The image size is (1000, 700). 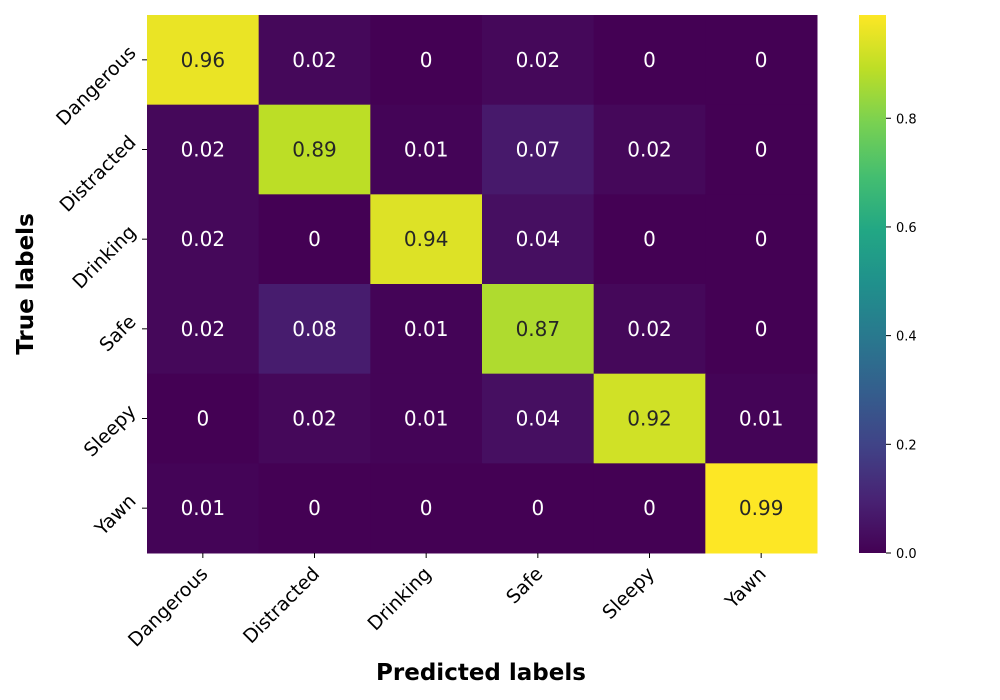 I want to click on x-tick-label: Yawn, so click(x=745, y=588).